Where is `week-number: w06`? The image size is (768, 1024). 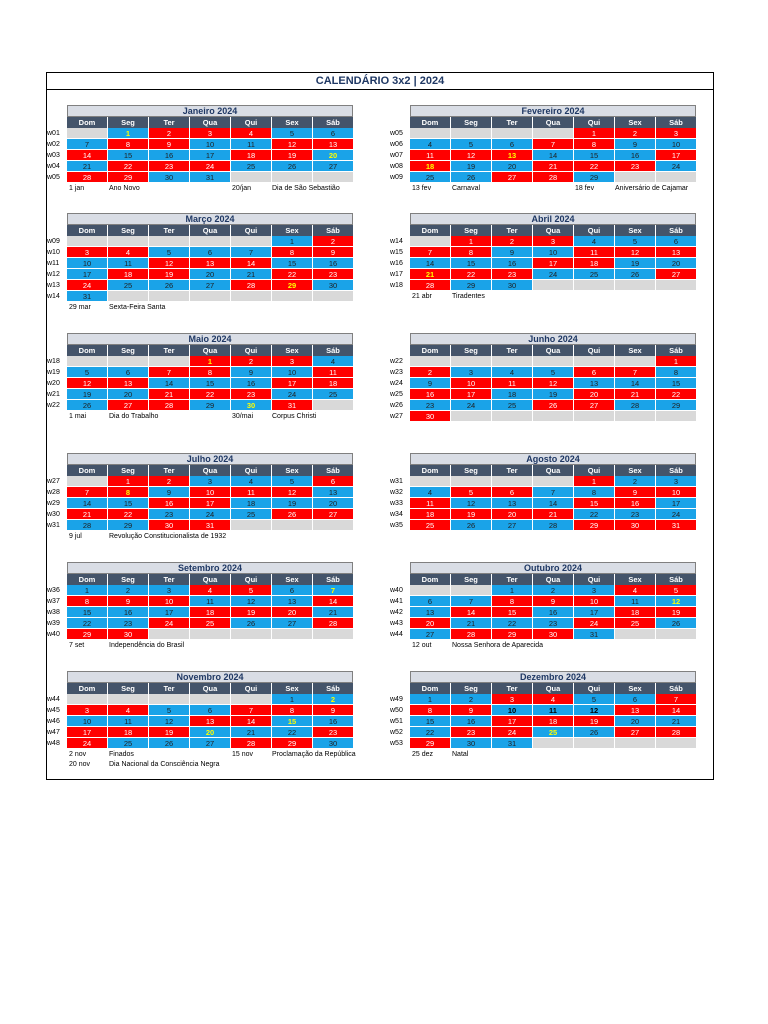
week-number: w06 is located at coordinates (396, 144).